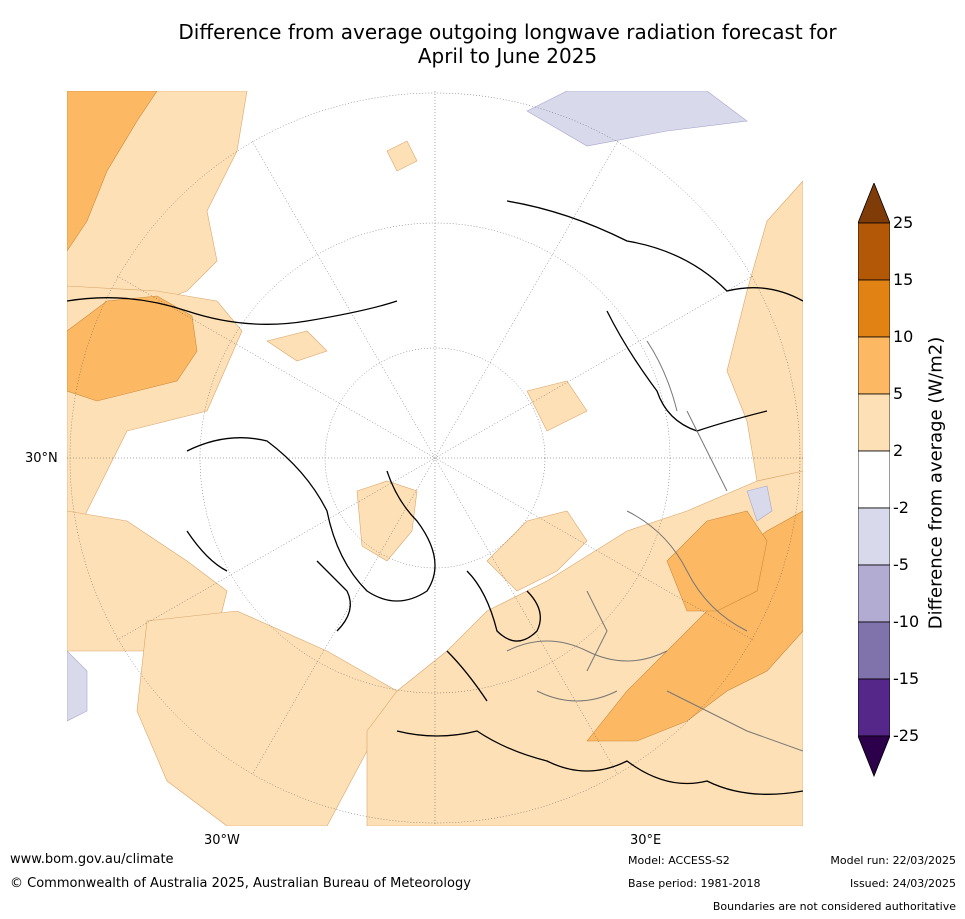  Describe the element at coordinates (222, 840) in the screenshot. I see `longitude-label-30w: 30°W` at that location.